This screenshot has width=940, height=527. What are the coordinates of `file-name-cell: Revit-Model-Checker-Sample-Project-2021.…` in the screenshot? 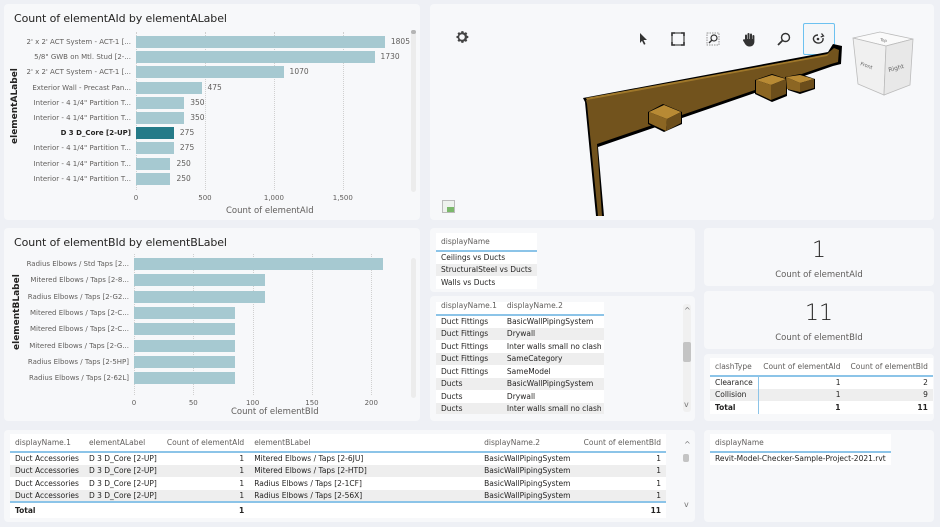 It's located at (800, 459).